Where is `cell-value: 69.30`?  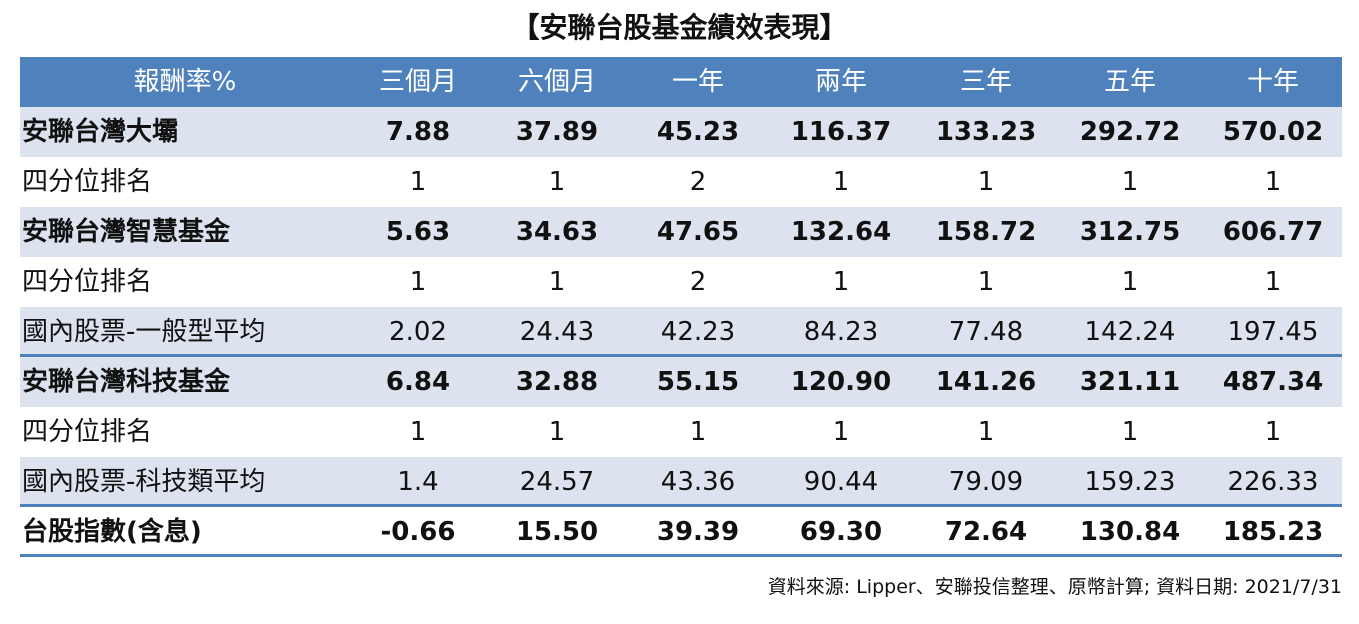
cell-value: 69.30 is located at coordinates (841, 532).